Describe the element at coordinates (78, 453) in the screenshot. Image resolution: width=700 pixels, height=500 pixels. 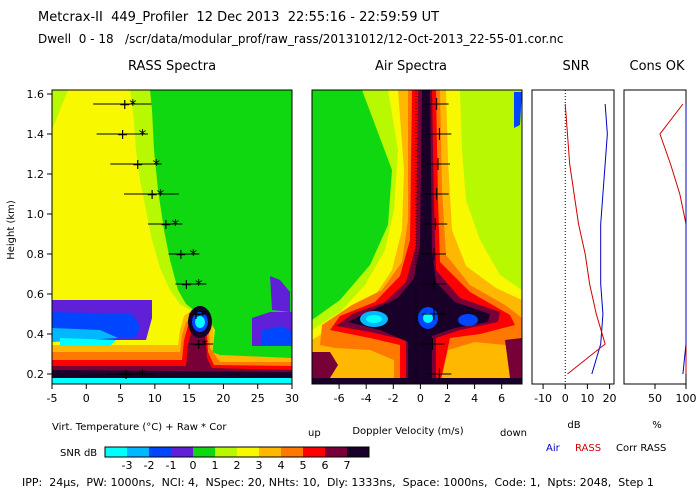
I see `colorbar-label: SNR dB` at that location.